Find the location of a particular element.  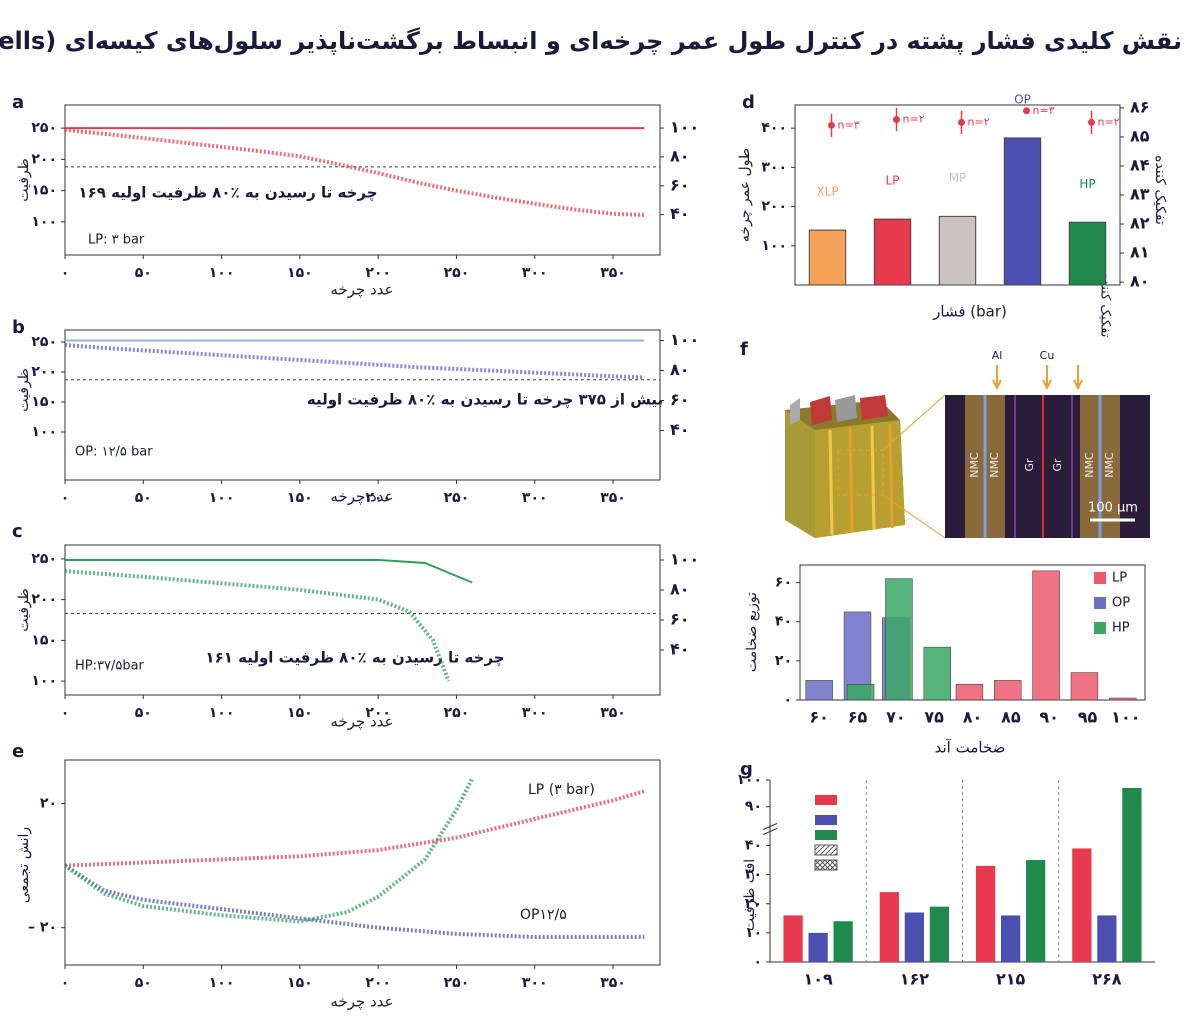

axis-break is located at coordinates (770, 829).